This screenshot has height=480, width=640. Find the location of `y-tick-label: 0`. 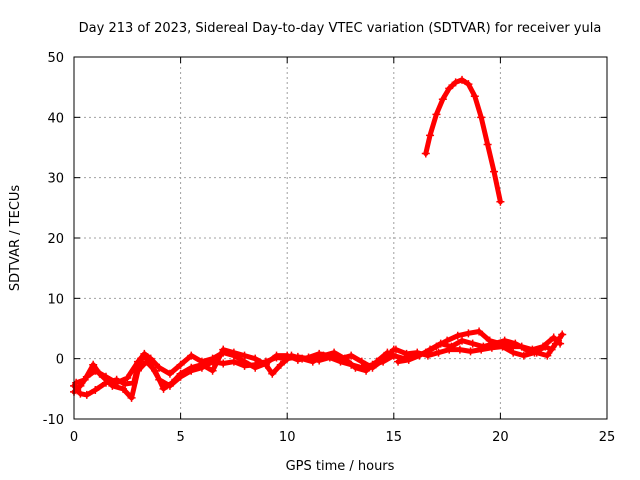

y-tick-label: 0 is located at coordinates (60, 360).